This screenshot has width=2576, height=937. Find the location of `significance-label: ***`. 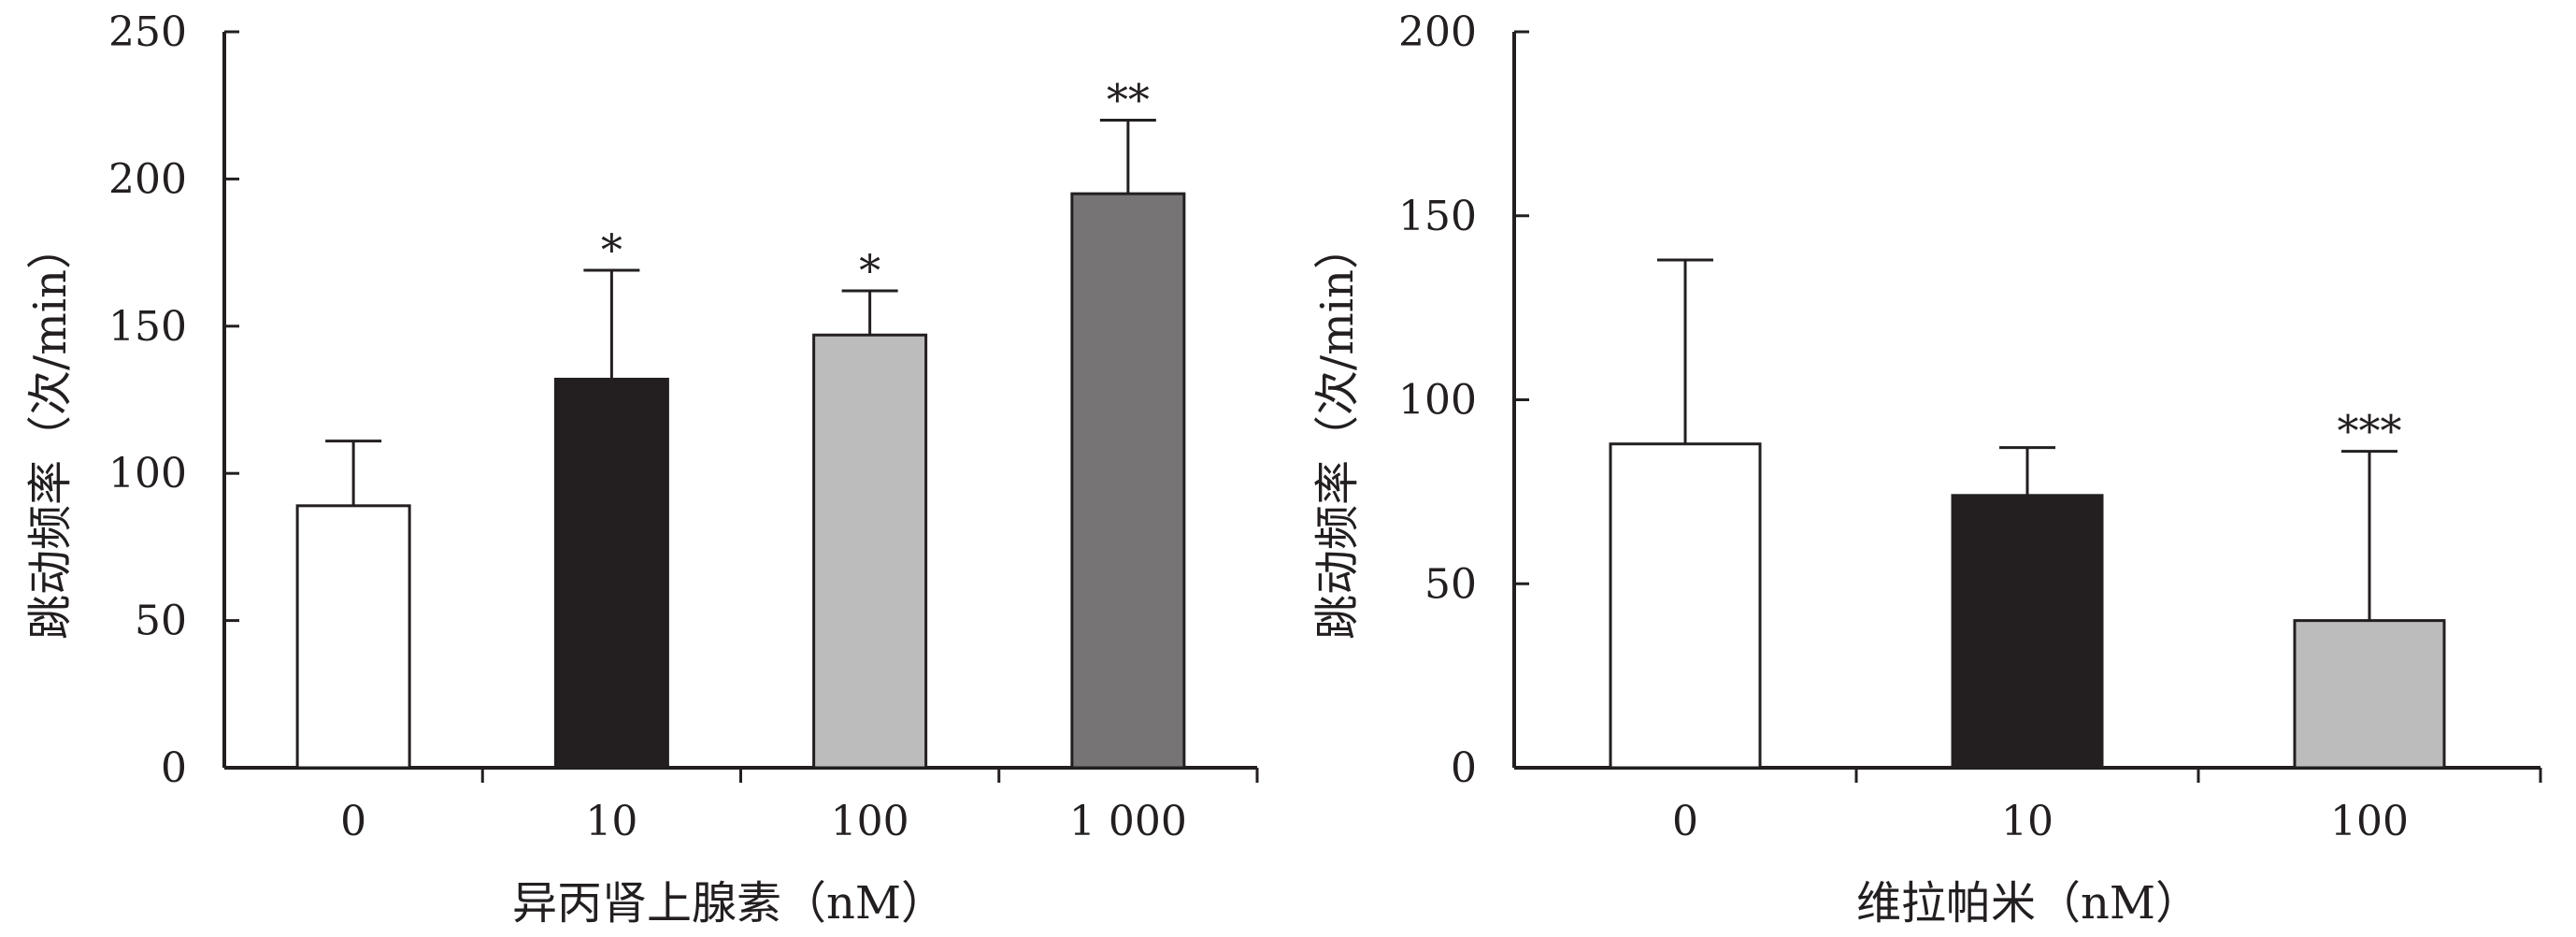

significance-label: *** is located at coordinates (2370, 431).